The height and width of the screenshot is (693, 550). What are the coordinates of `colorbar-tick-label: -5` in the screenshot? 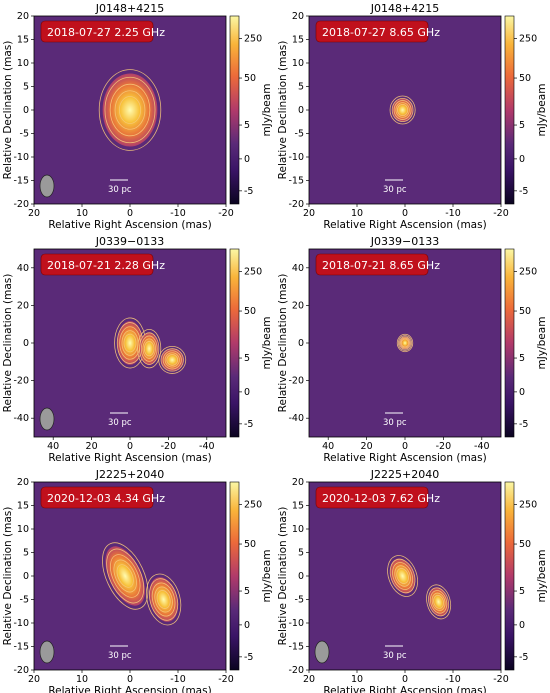 It's located at (523, 191).